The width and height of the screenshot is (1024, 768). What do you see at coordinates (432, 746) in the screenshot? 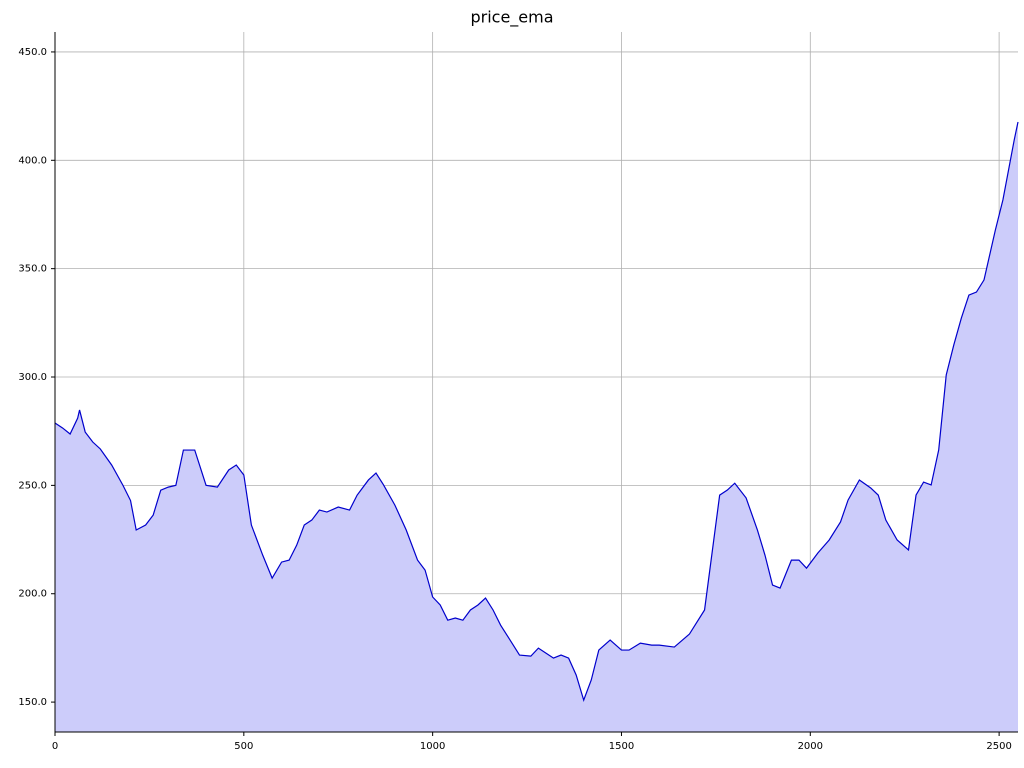
I see `x-tick-label: 1000` at bounding box center [432, 746].